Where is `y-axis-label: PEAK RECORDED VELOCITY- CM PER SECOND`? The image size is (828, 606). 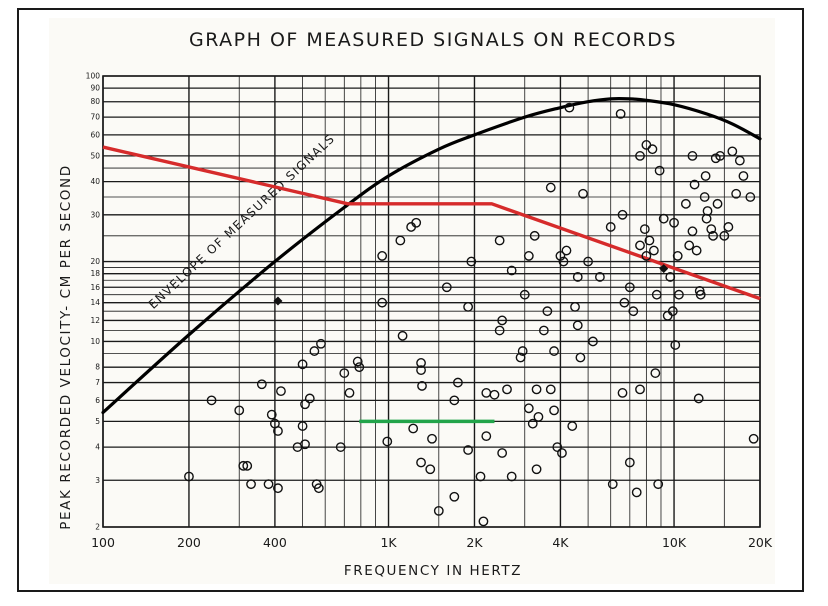 y-axis-label: PEAK RECORDED VELOCITY- CM PER SECOND is located at coordinates (66, 346).